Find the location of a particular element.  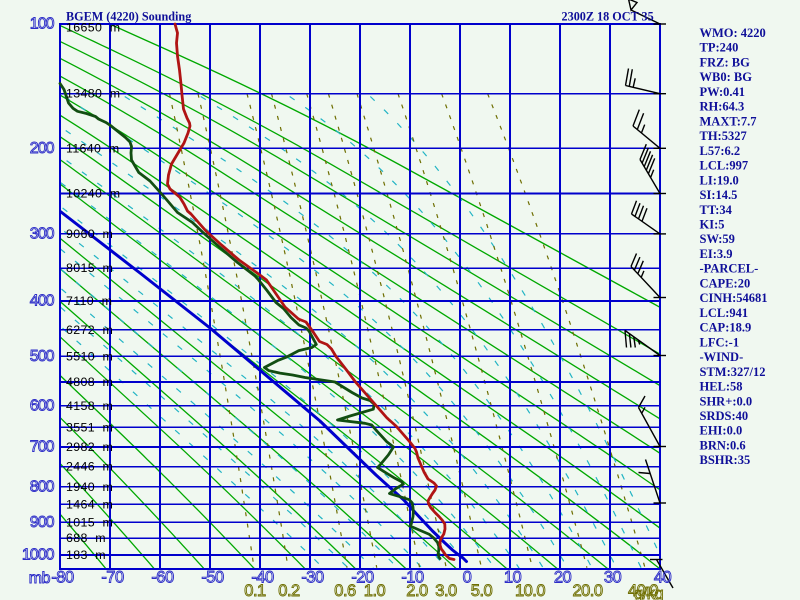

svg-text: WMO: 4220 is located at coordinates (733, 33).